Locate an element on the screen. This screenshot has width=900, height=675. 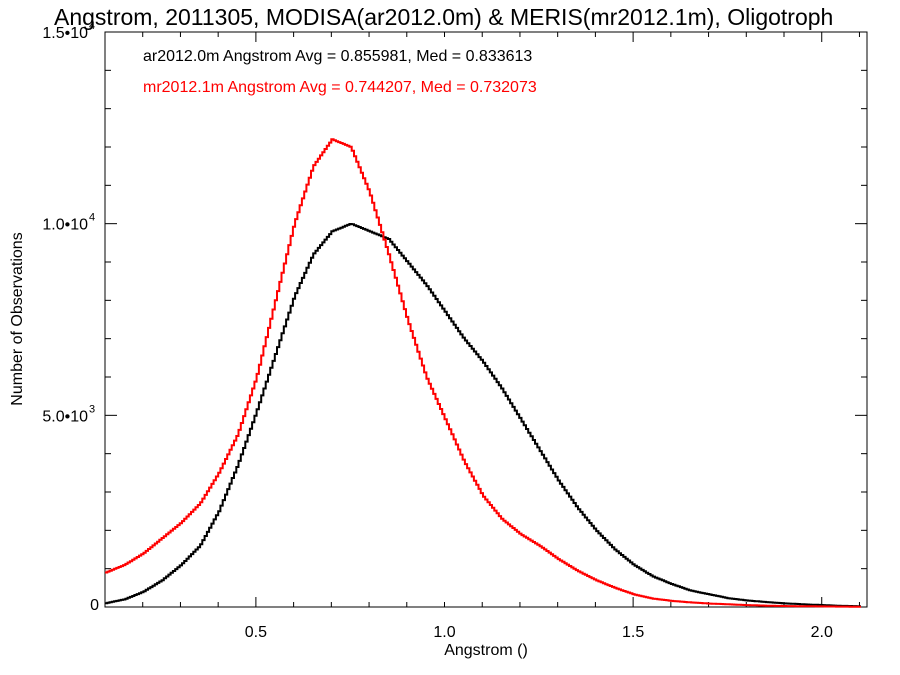
y-tick-label: 1.5•10 4 is located at coordinates (68, 31).